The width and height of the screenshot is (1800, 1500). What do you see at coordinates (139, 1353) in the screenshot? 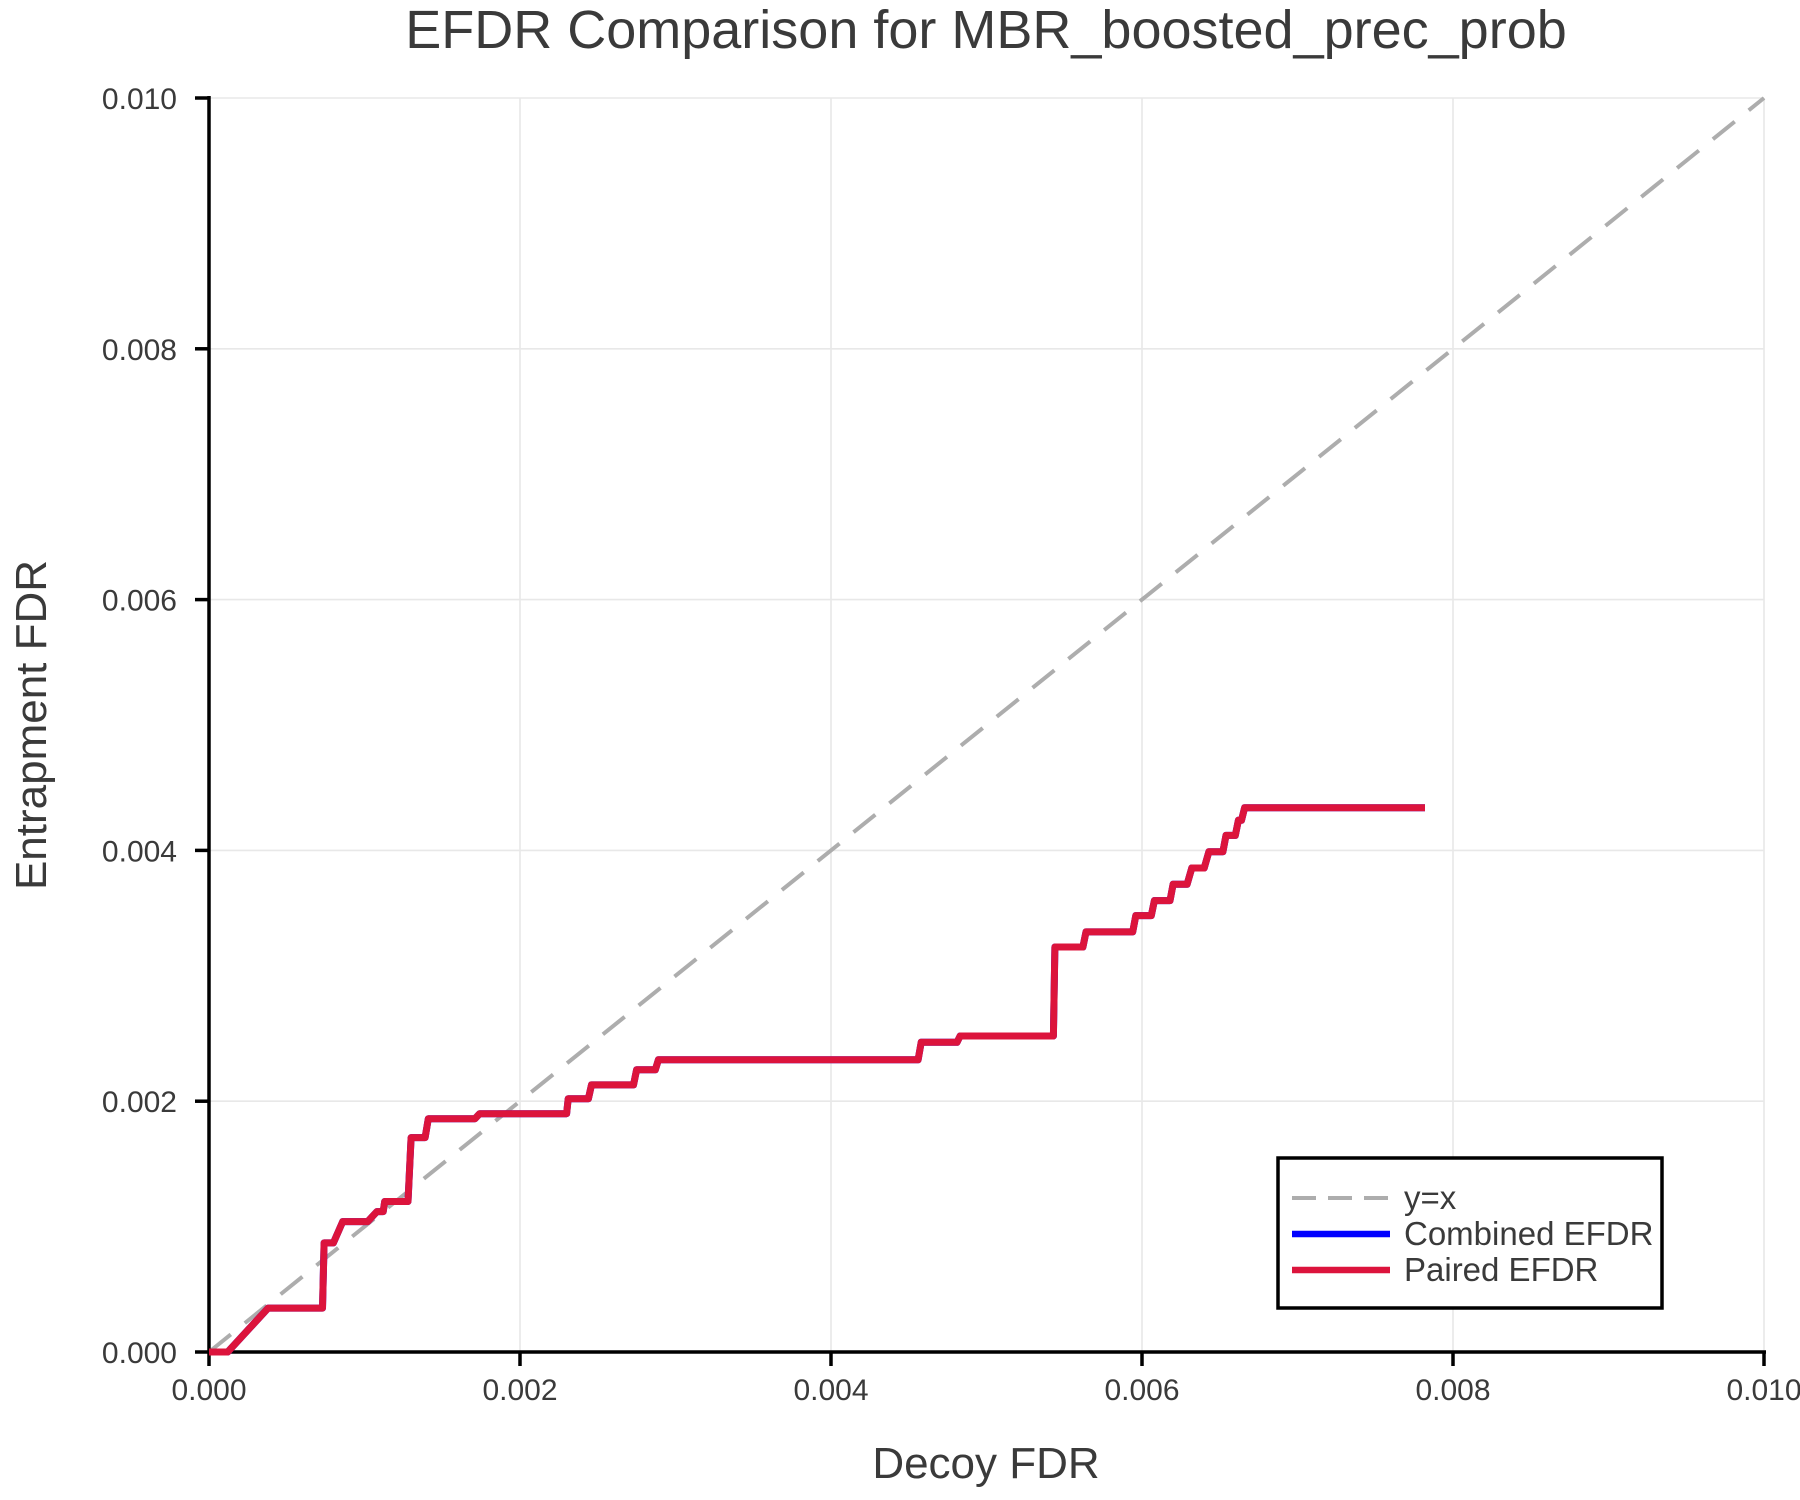
I see `y-tick-label: 0.000` at bounding box center [139, 1353].